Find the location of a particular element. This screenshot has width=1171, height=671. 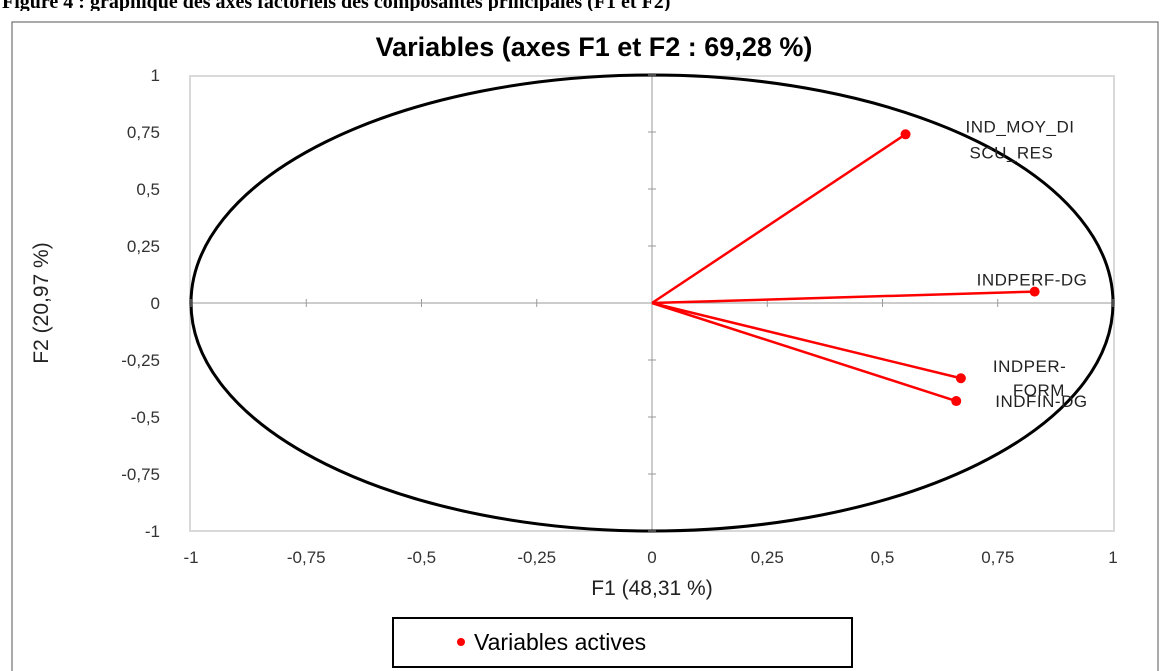

x-tick-label: -0,75 is located at coordinates (306, 557).